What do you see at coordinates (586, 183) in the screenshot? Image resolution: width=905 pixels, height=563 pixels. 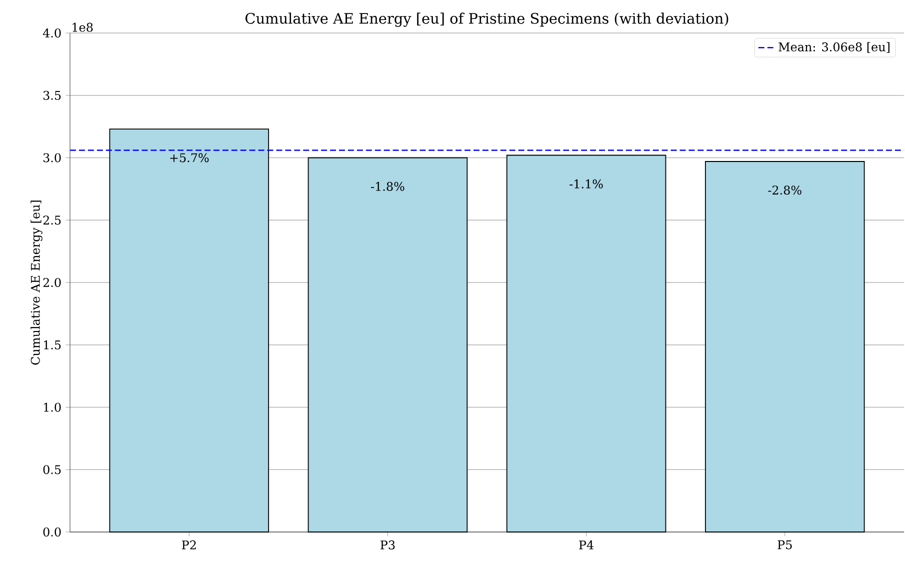 I see `annotation: -1.1%` at bounding box center [586, 183].